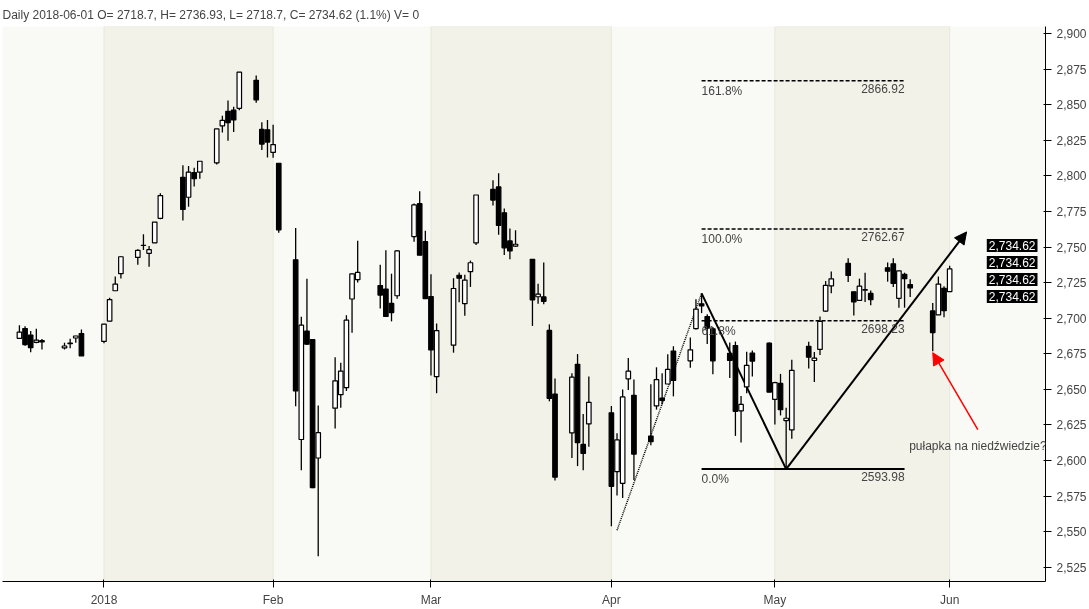 The image size is (1089, 609). Describe the element at coordinates (1071, 496) in the screenshot. I see `y-tick-label: 2,575` at that location.